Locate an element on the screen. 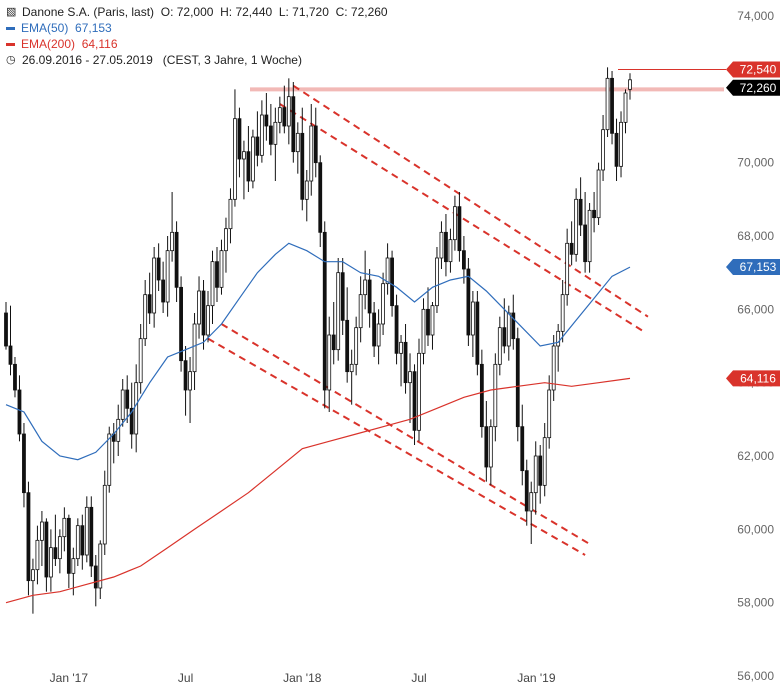 Image resolution: width=780 pixels, height=693 pixels. y-tick-label: 56,000 is located at coordinates (755, 676).